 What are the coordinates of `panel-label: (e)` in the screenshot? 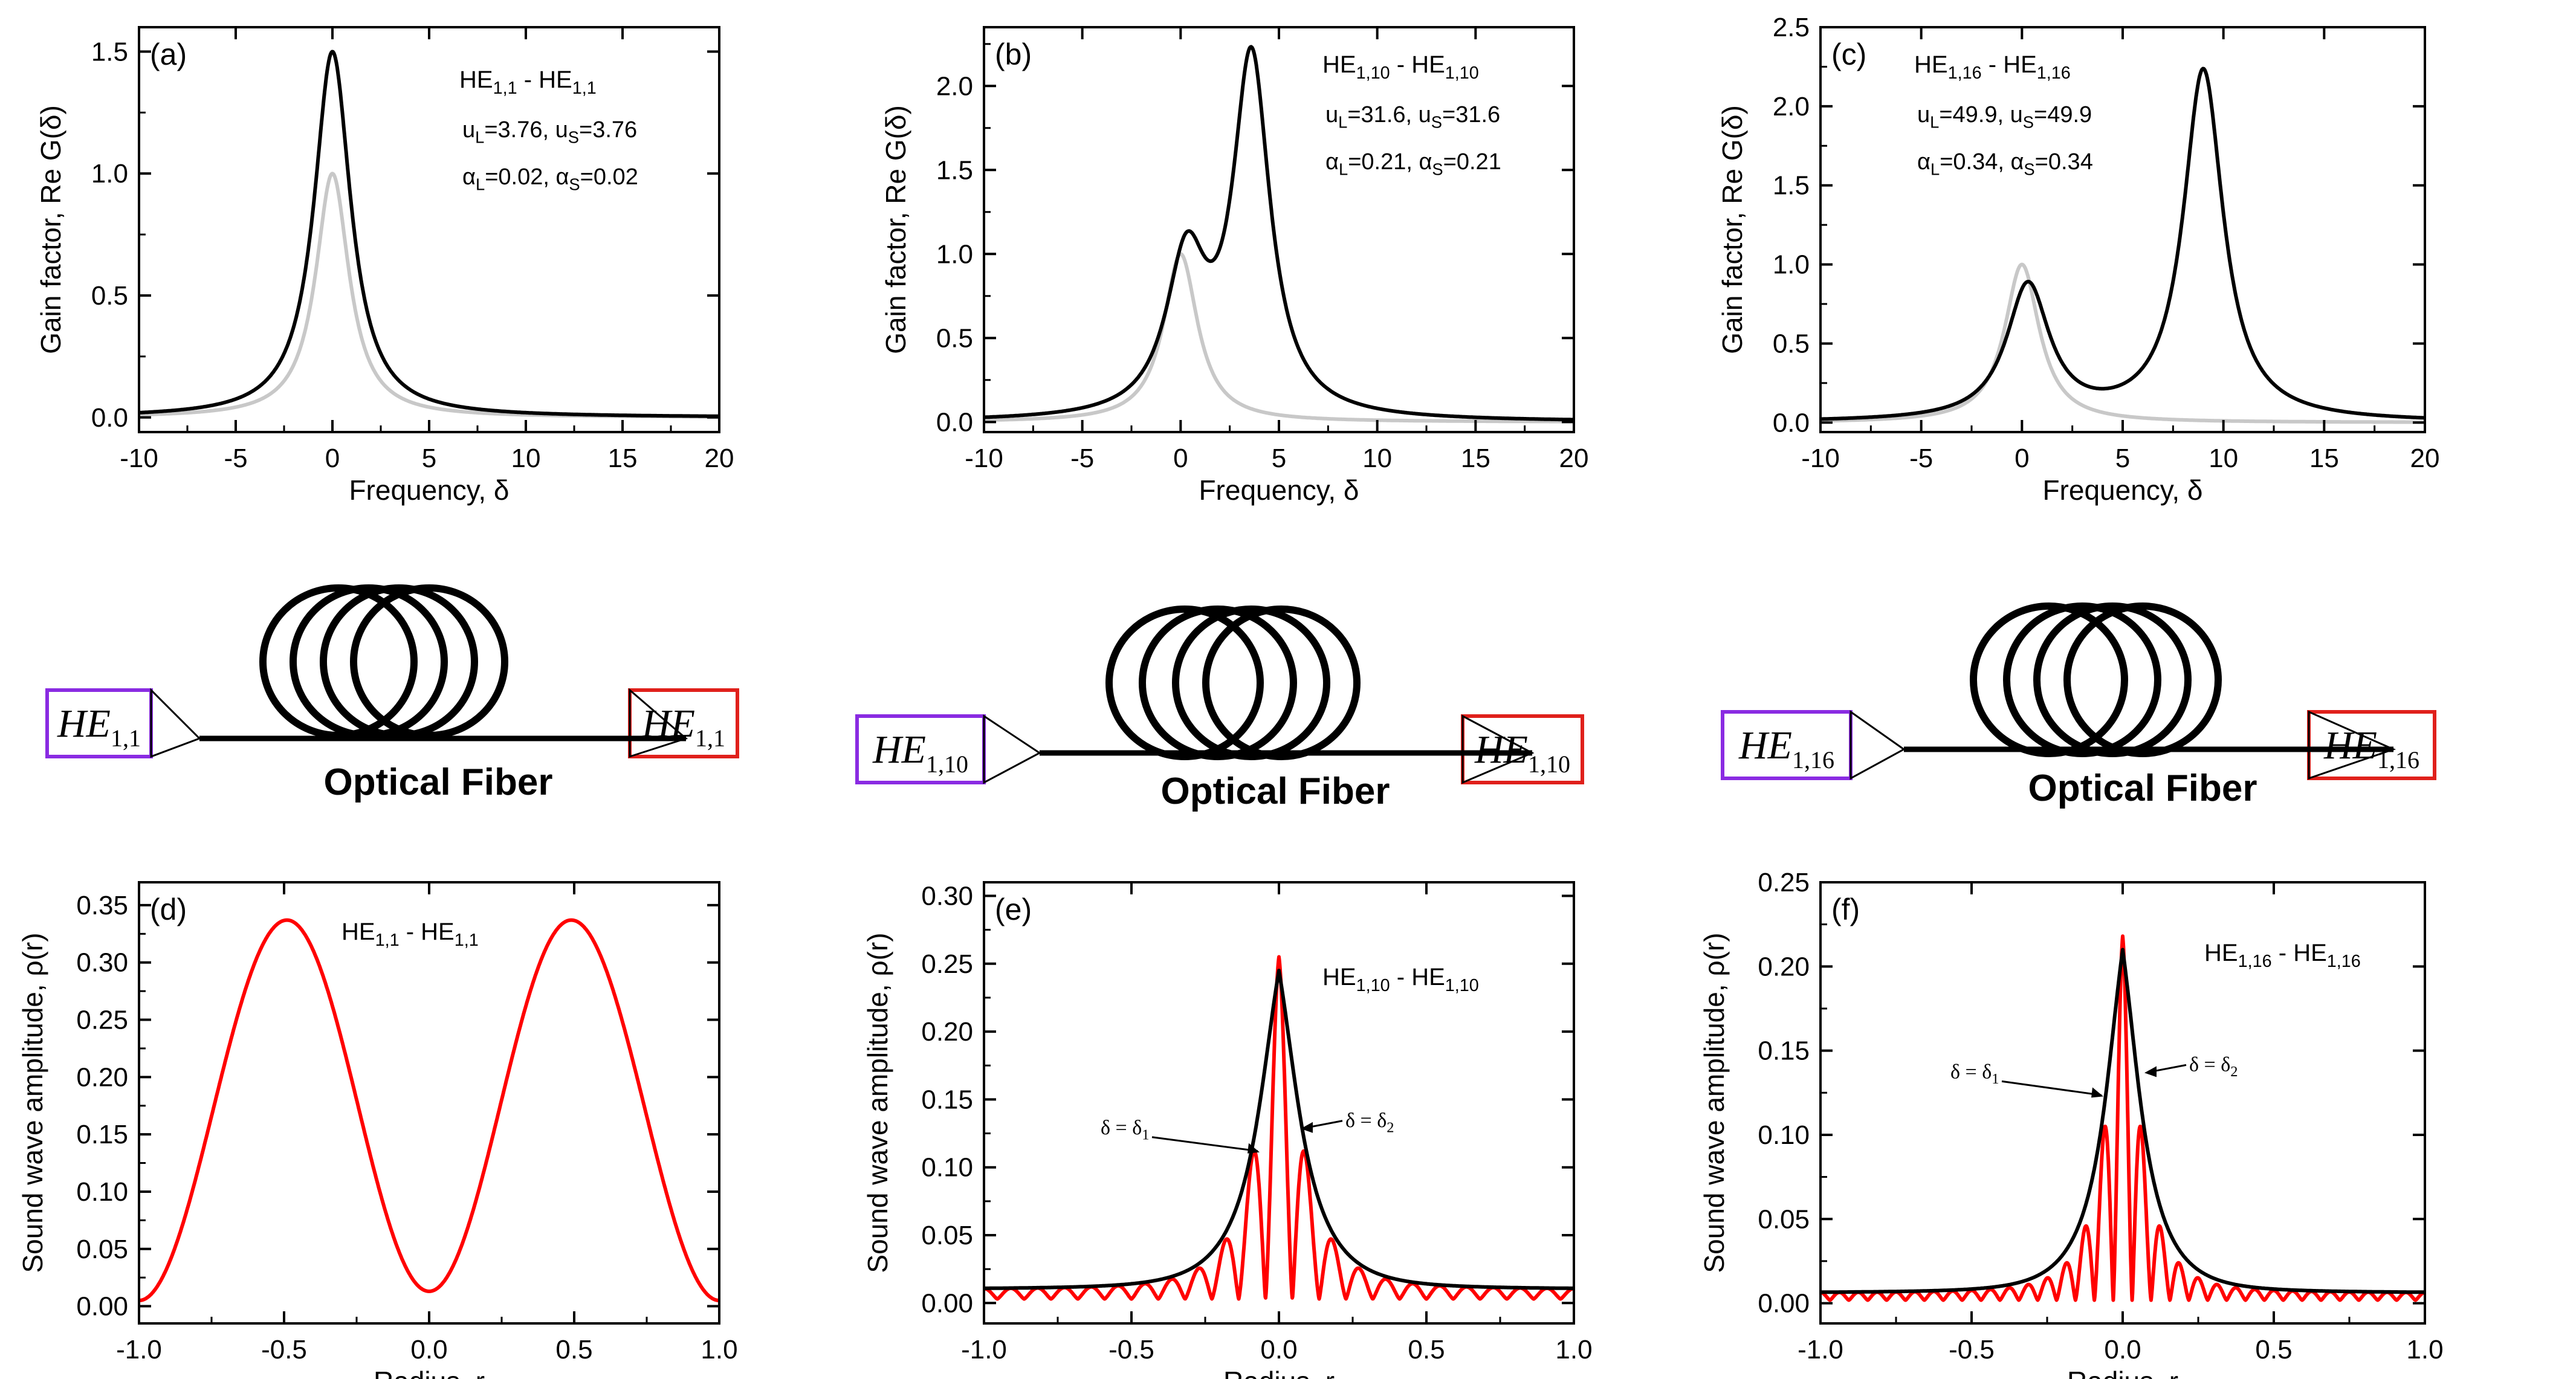 It's located at (1013, 909).